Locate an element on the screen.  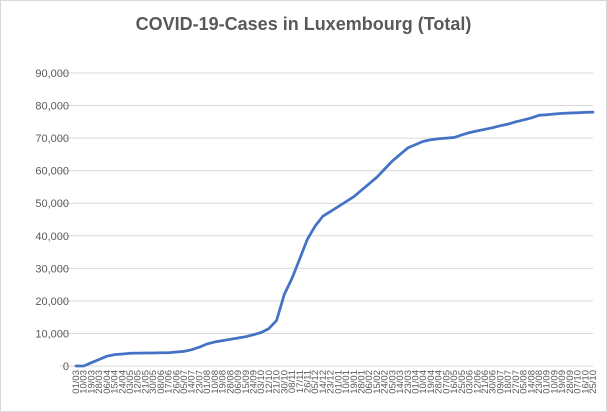
x-tick-label: 14/12 is located at coordinates (323, 382).